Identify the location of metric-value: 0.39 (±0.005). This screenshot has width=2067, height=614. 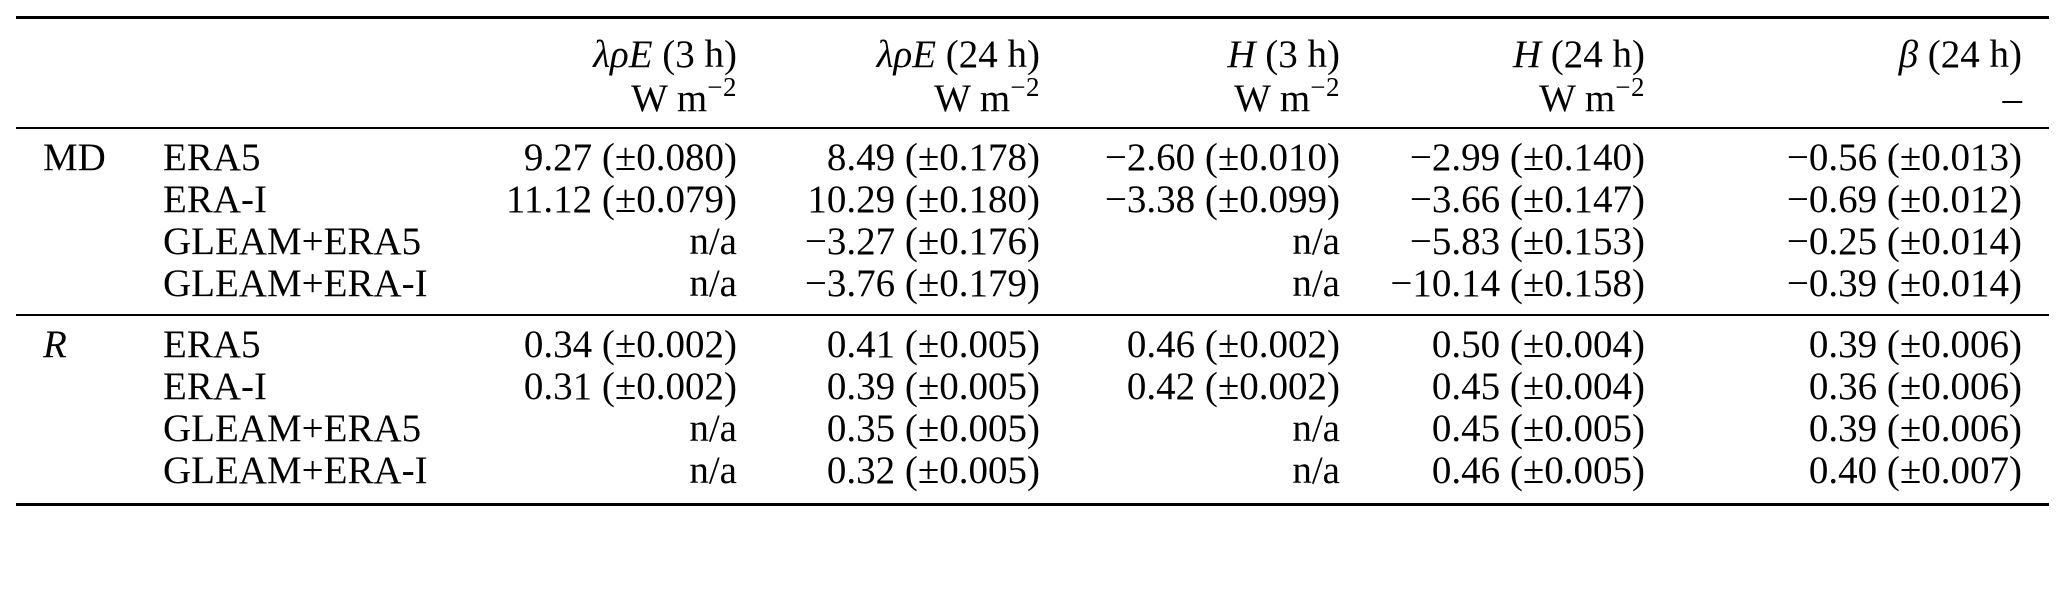
(933, 386).